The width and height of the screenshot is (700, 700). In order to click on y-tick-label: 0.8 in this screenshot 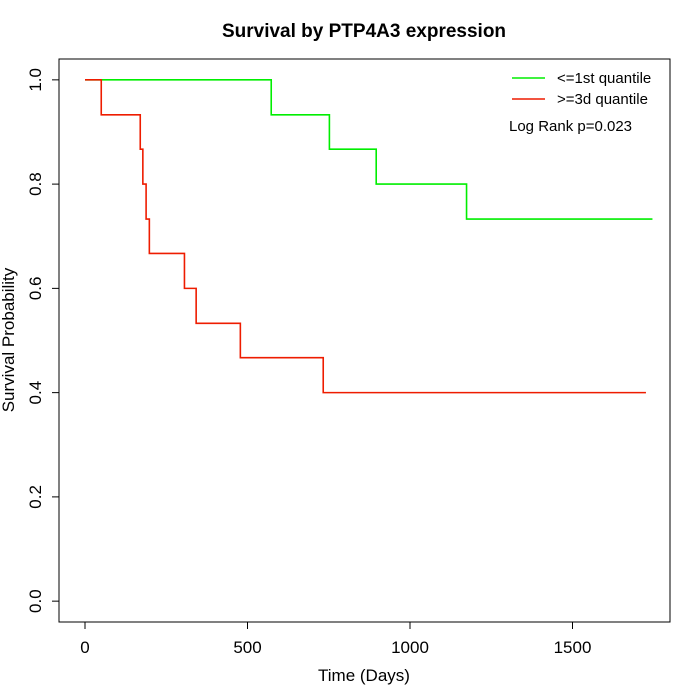, I will do `click(35, 184)`.